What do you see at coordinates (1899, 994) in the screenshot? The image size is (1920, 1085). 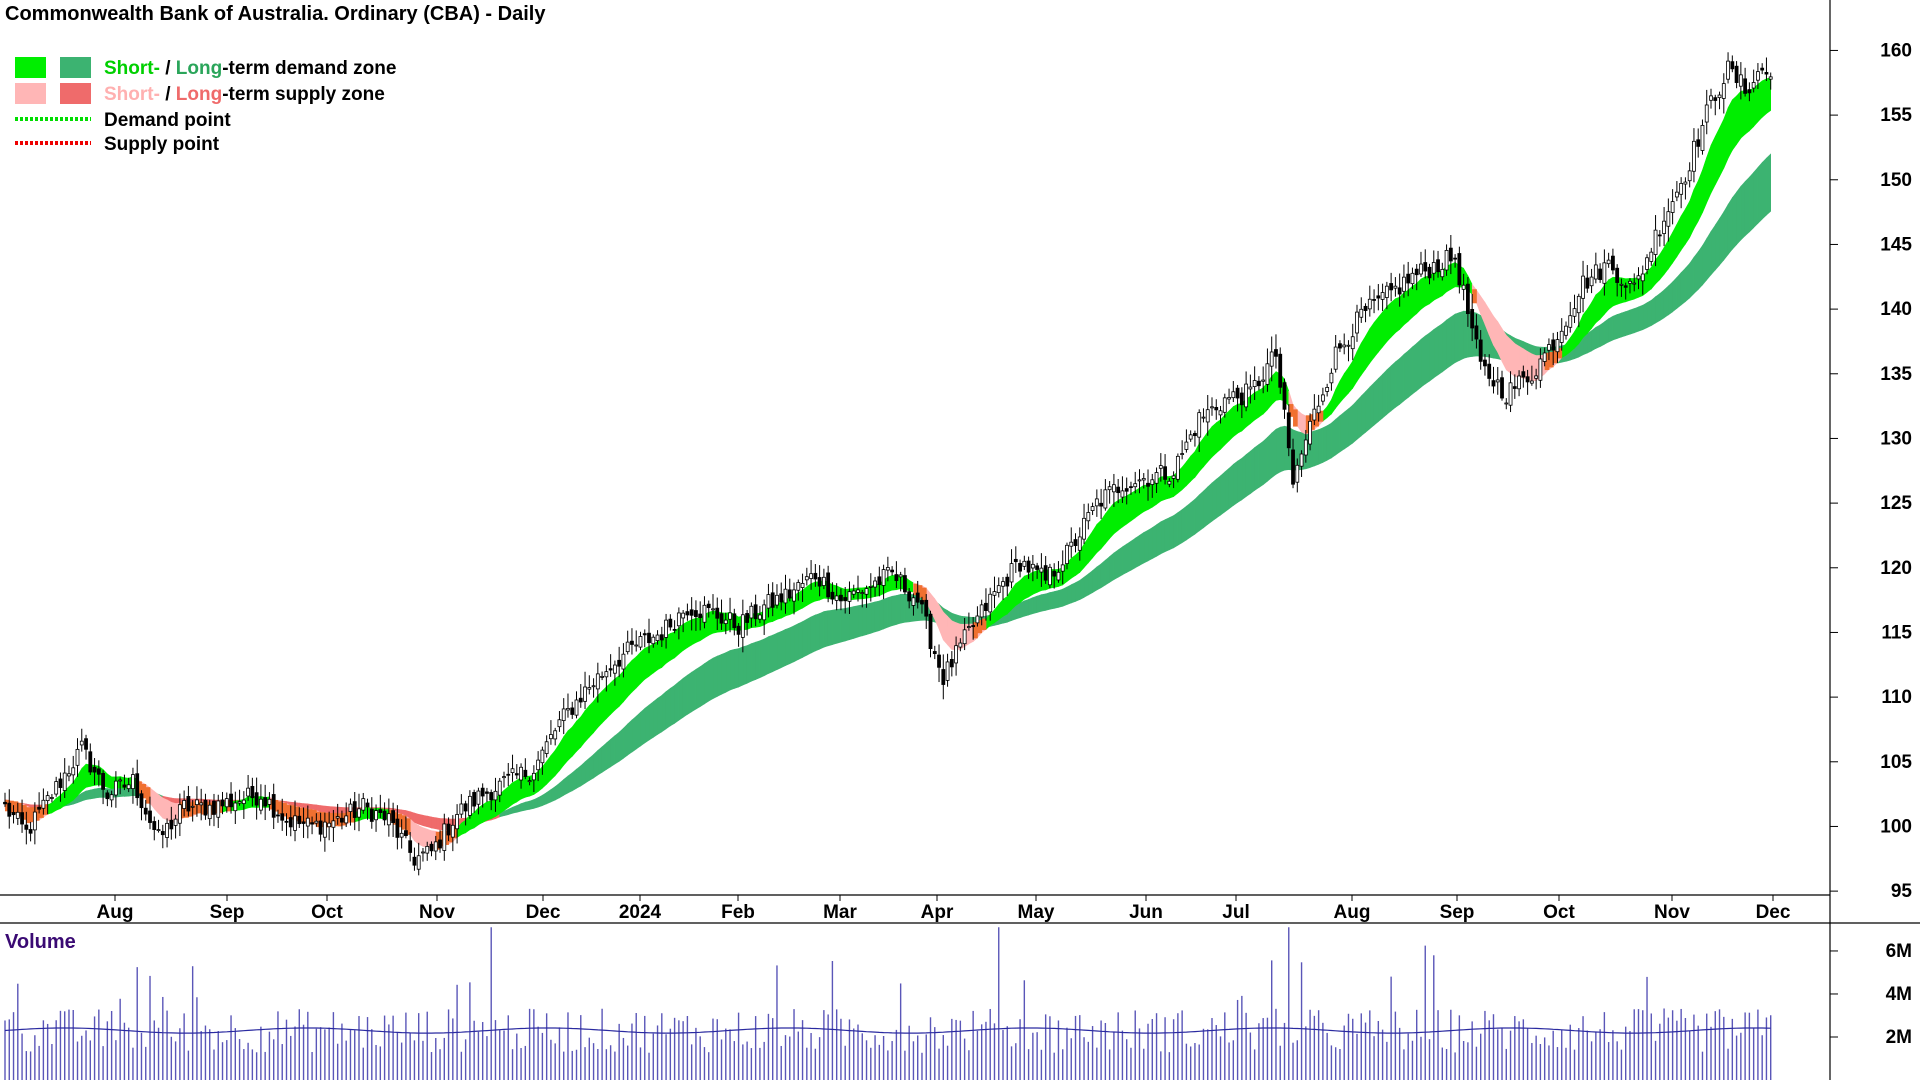 I see `volume-tick-label: 4M` at bounding box center [1899, 994].